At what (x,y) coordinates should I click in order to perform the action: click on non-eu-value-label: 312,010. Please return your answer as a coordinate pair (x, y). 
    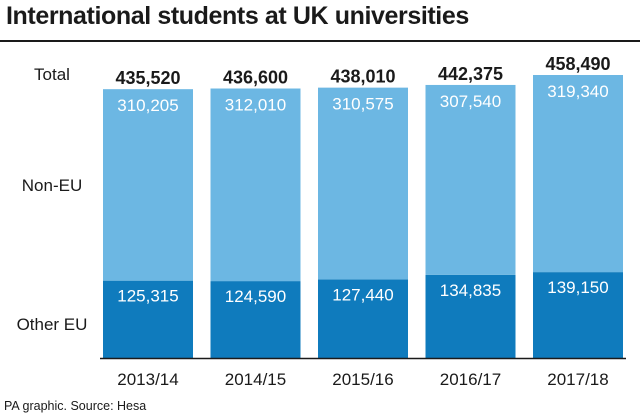
    Looking at the image, I should click on (255, 105).